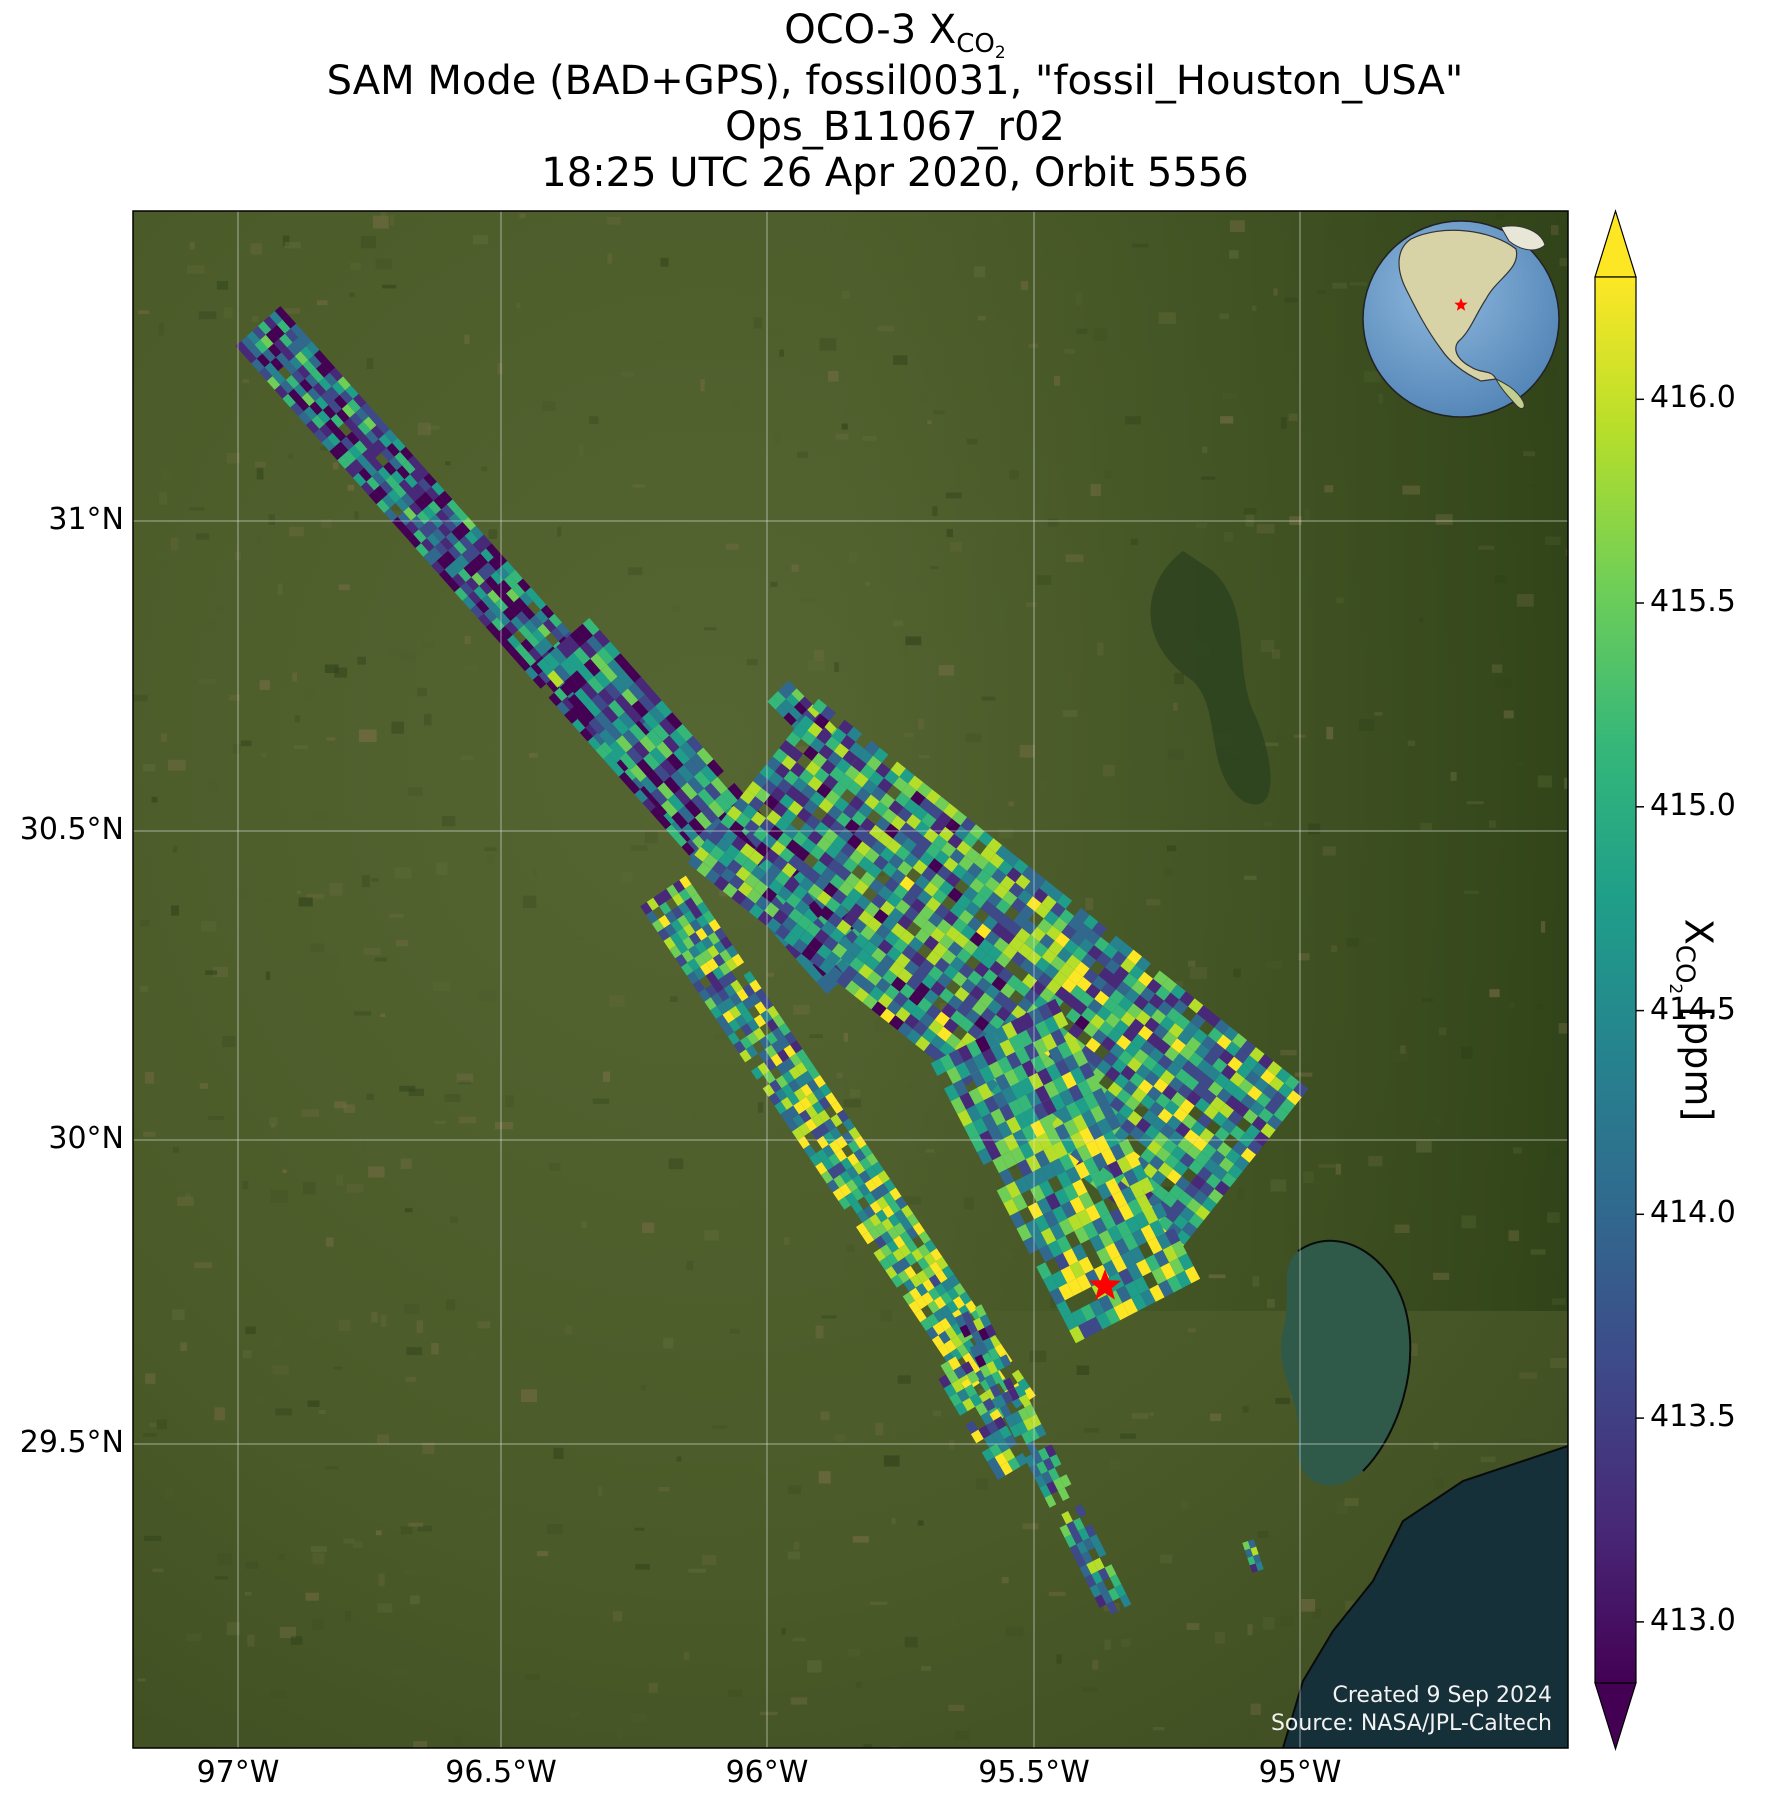  Describe the element at coordinates (1693, 602) in the screenshot. I see `colorbar-tick-label: 415.5` at that location.